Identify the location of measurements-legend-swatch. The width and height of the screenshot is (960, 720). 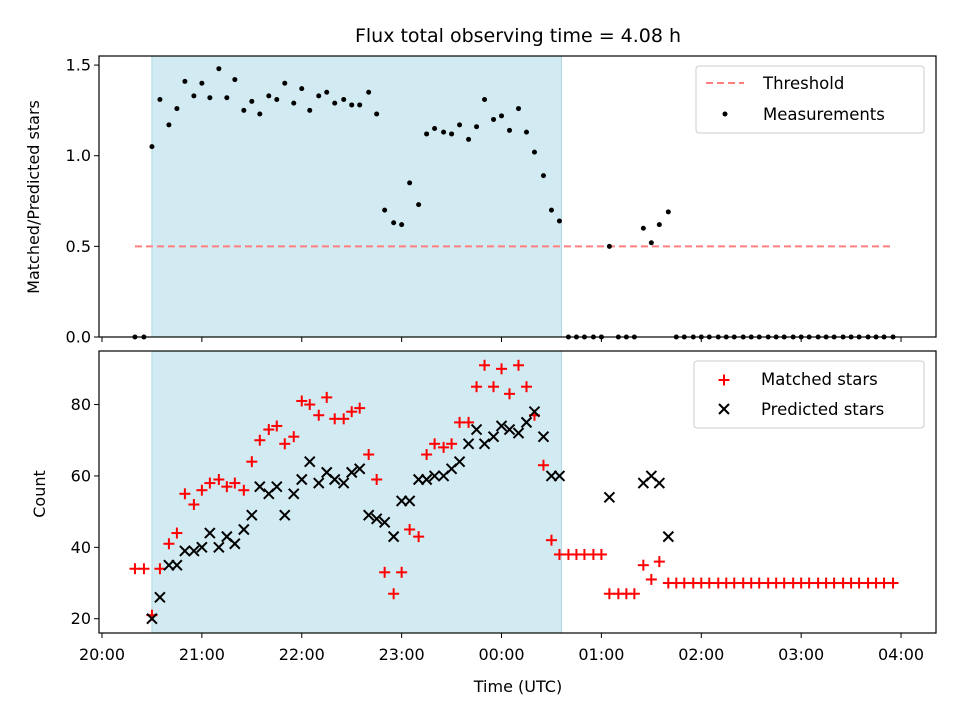
(725, 114).